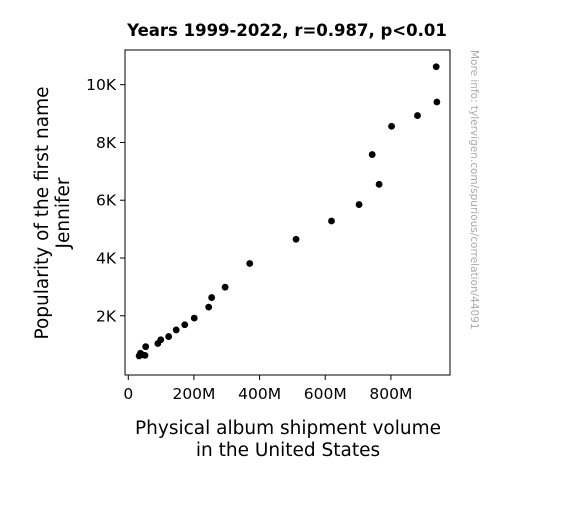 The height and width of the screenshot is (505, 575). Describe the element at coordinates (288, 450) in the screenshot. I see `x-axis-label-line-2: in the United States` at that location.